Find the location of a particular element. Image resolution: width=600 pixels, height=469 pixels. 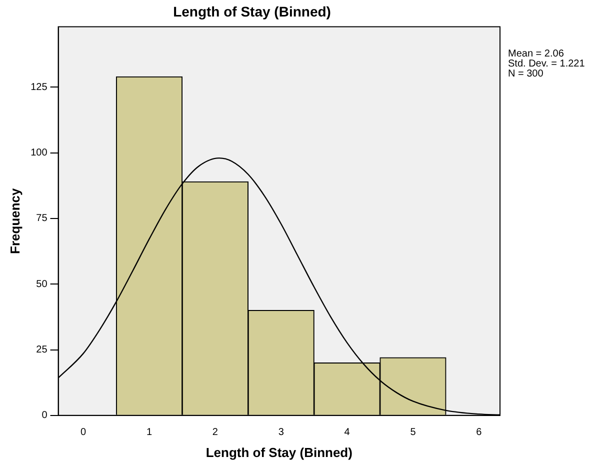

x-tick-label: 5 is located at coordinates (413, 432).